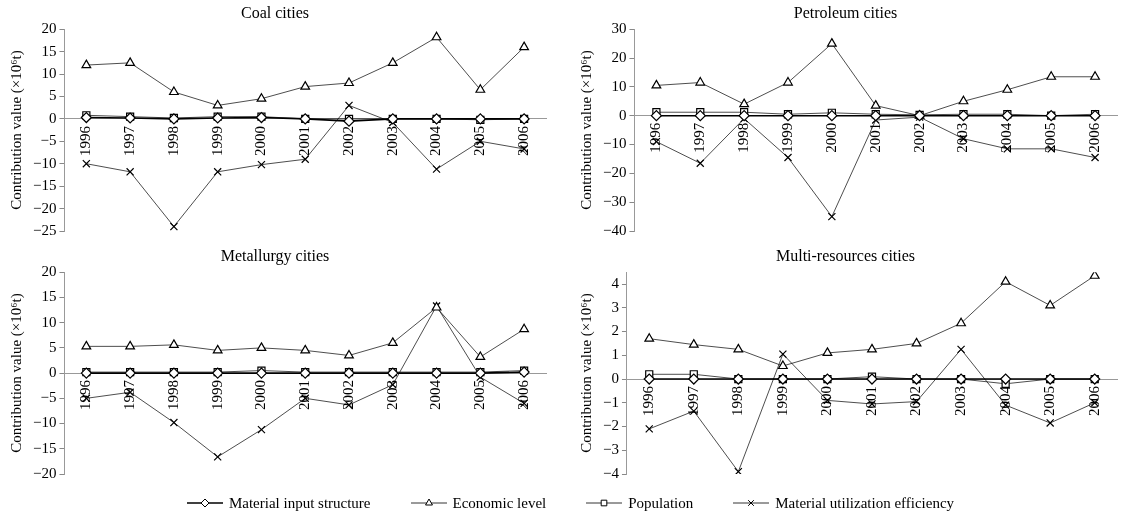 The width and height of the screenshot is (1141, 522). Describe the element at coordinates (499, 503) in the screenshot. I see `legend-label: Economic level` at that location.